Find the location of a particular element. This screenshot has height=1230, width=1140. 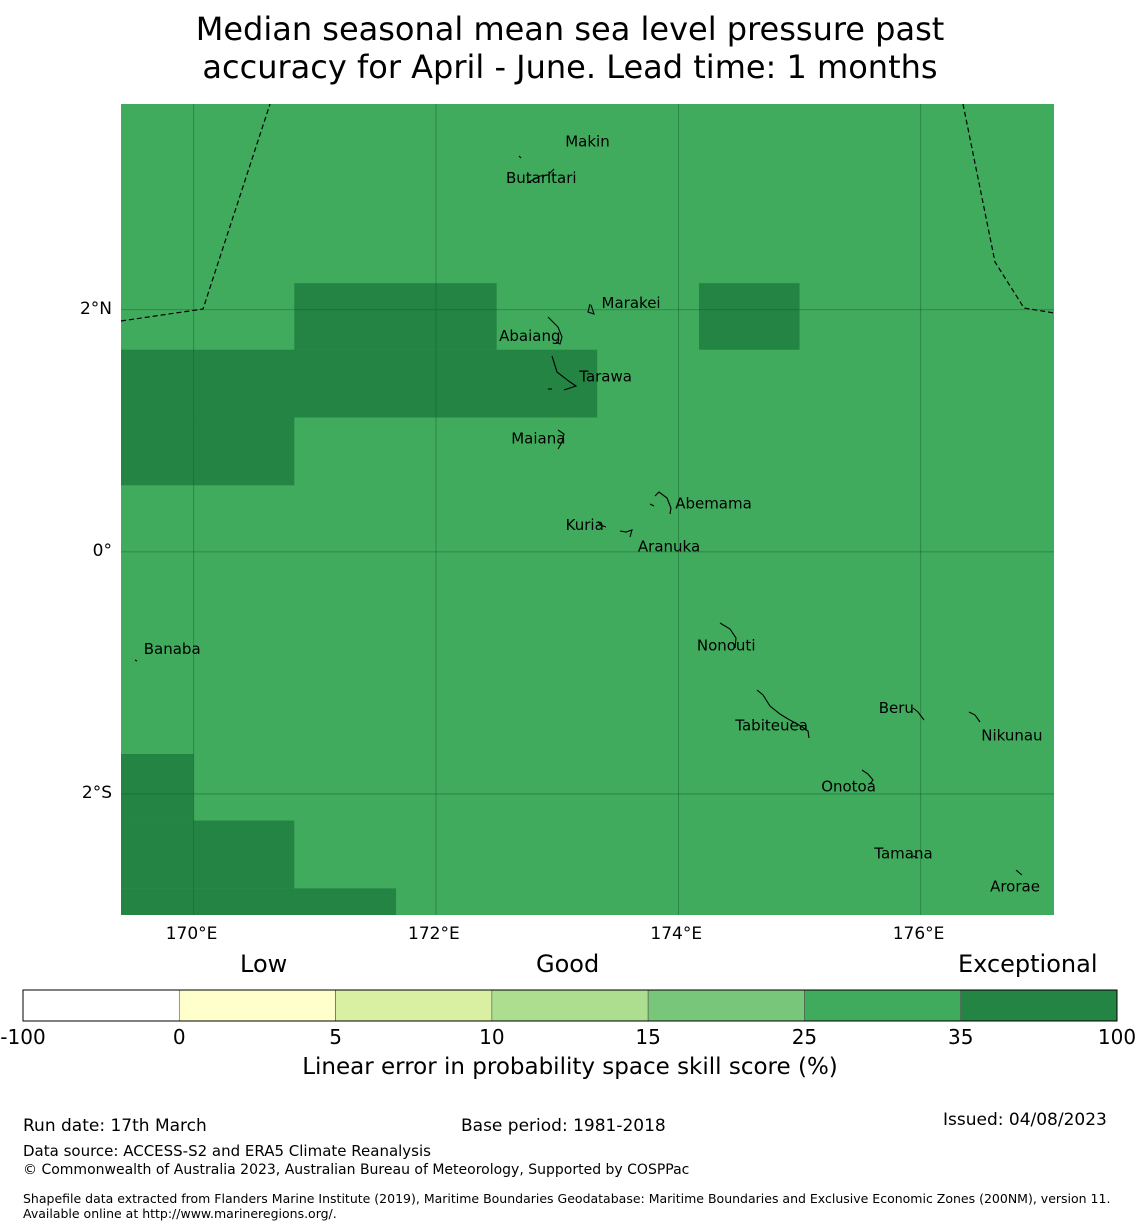

place-label-banaba: Banaba is located at coordinates (172, 649).